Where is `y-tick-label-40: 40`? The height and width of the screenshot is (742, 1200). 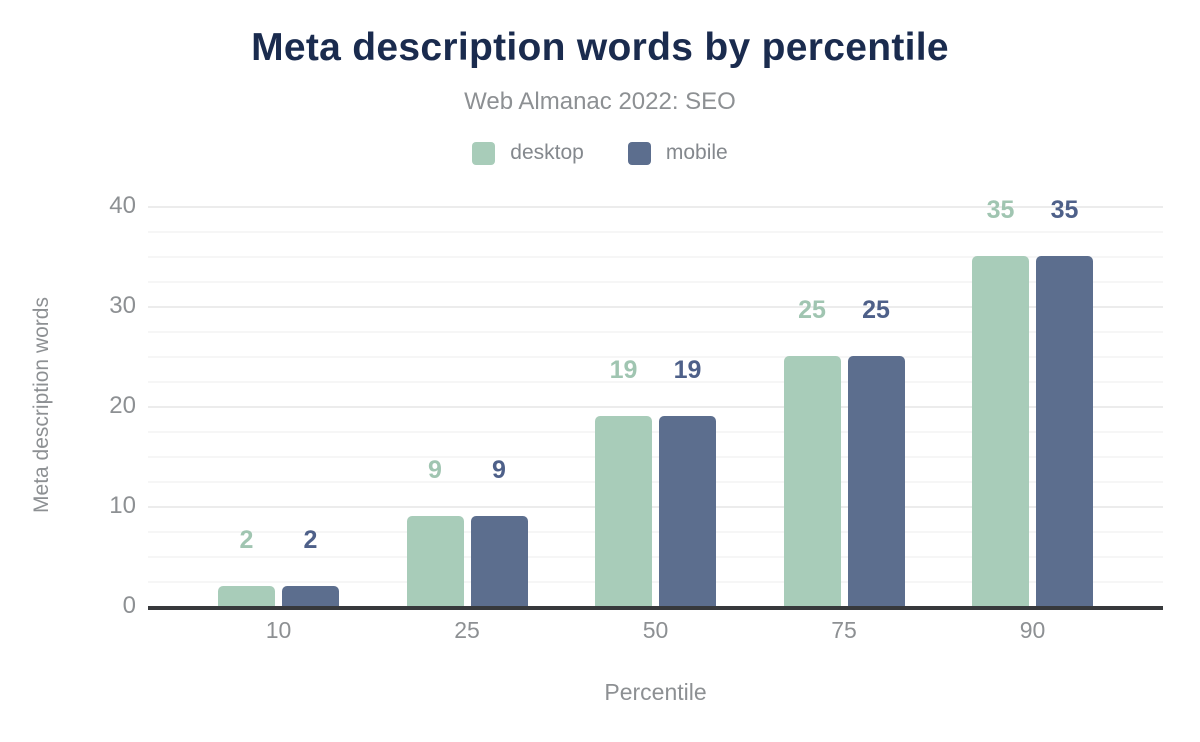
y-tick-label-40: 40 is located at coordinates (122, 205).